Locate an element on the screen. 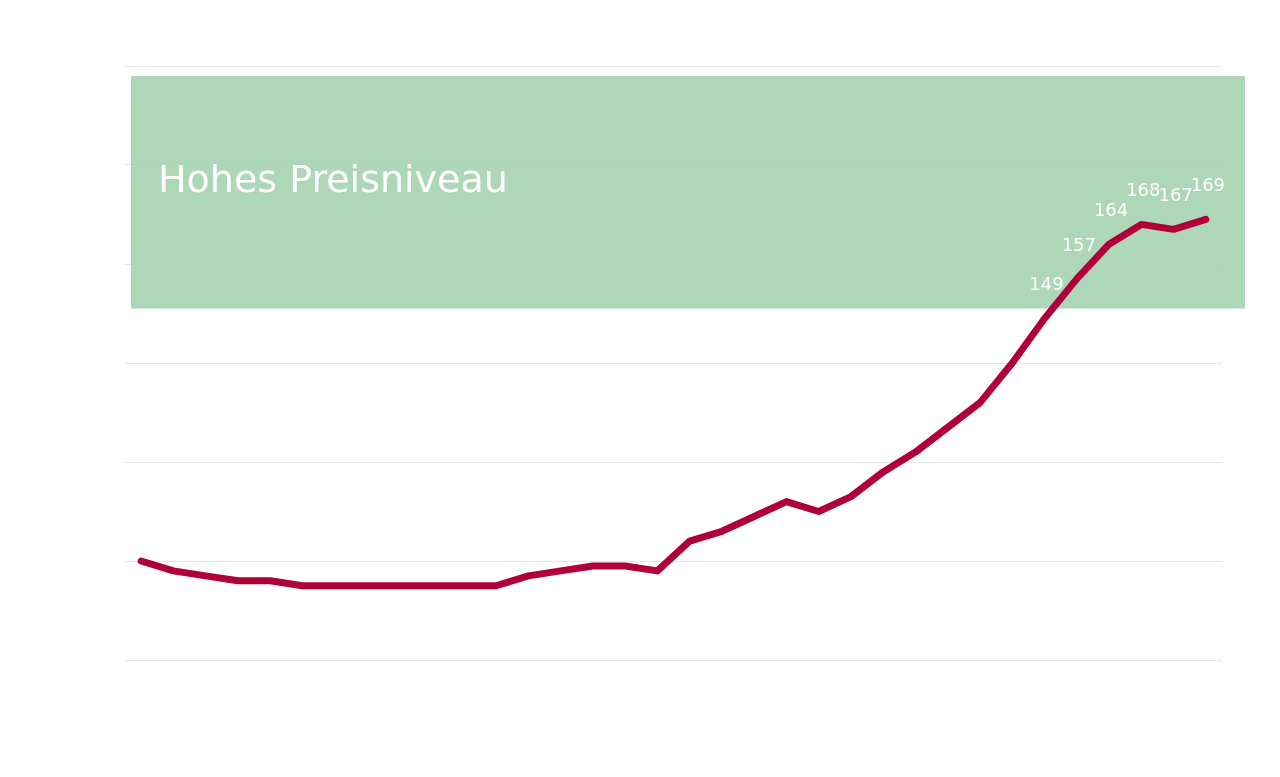 This screenshot has width=1280, height=777. data-label: 164 is located at coordinates (1111, 209).